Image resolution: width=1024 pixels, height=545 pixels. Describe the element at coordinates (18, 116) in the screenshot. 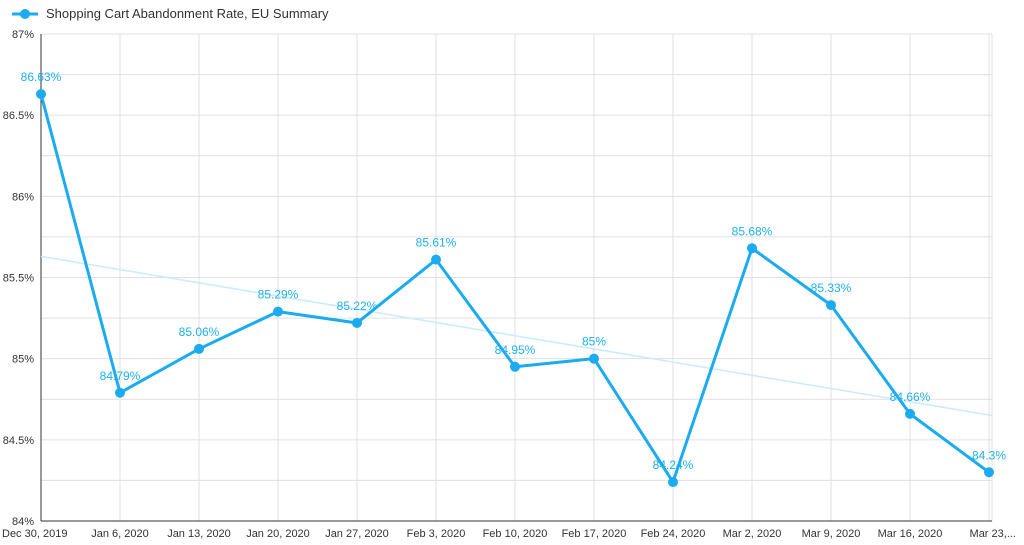

I see `y-tick-label: 86.5%` at that location.